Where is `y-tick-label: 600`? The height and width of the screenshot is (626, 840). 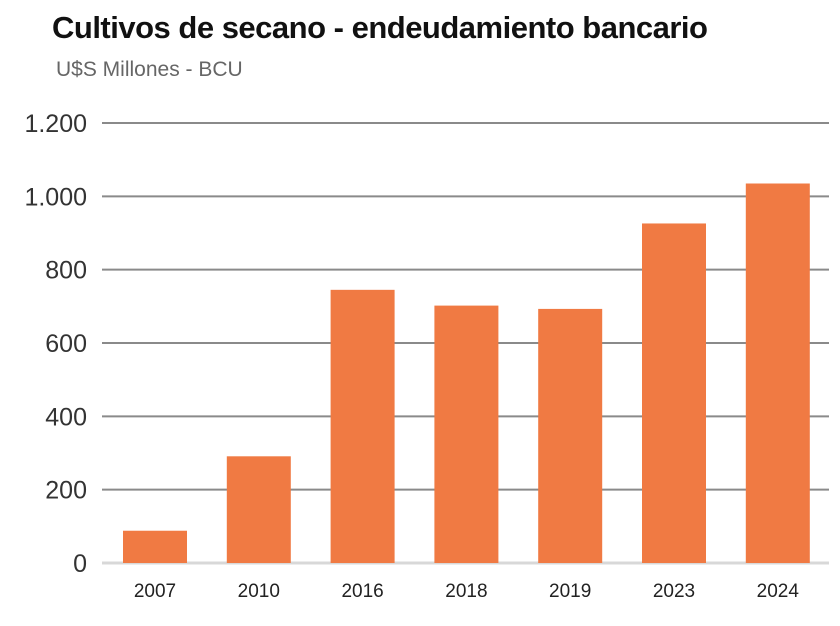 y-tick-label: 600 is located at coordinates (66, 344).